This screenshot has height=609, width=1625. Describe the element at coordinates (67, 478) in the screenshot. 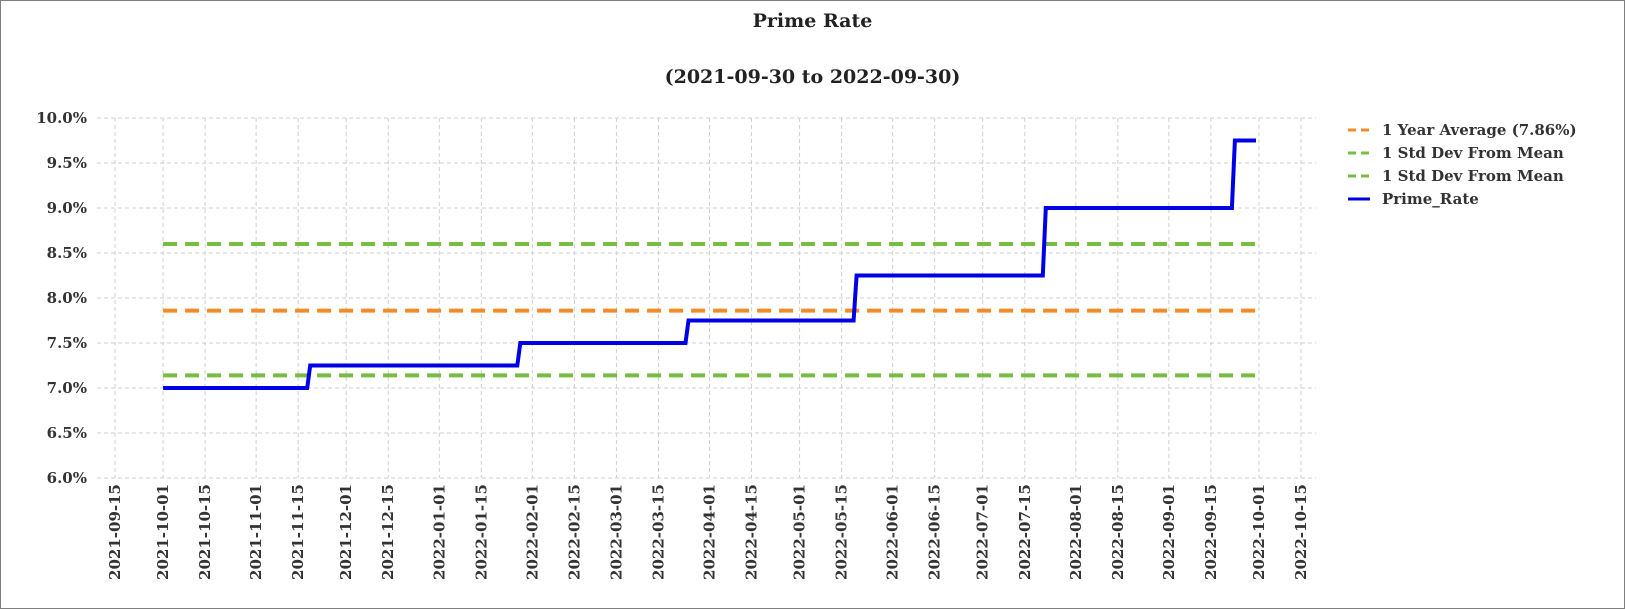

I see `y-tick-label: 6.0%` at that location.